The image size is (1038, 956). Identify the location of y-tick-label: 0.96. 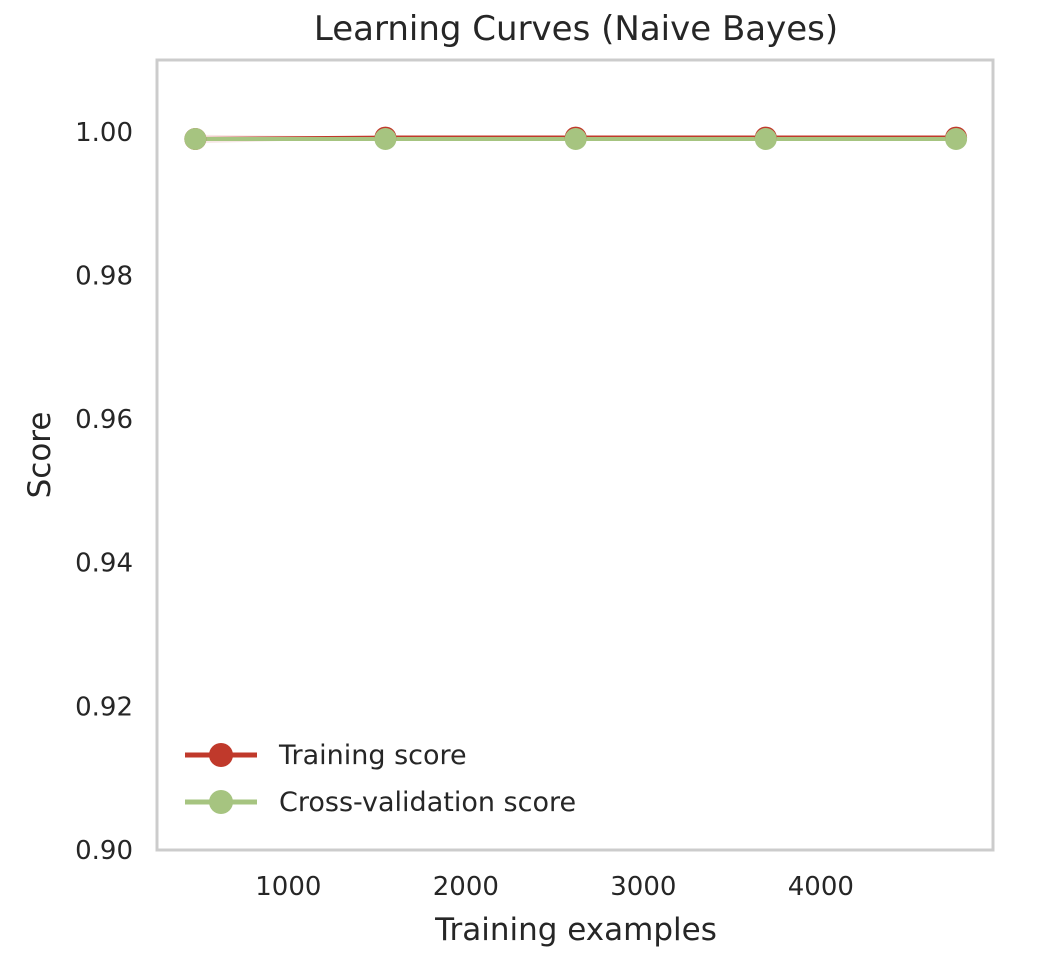
(104, 420).